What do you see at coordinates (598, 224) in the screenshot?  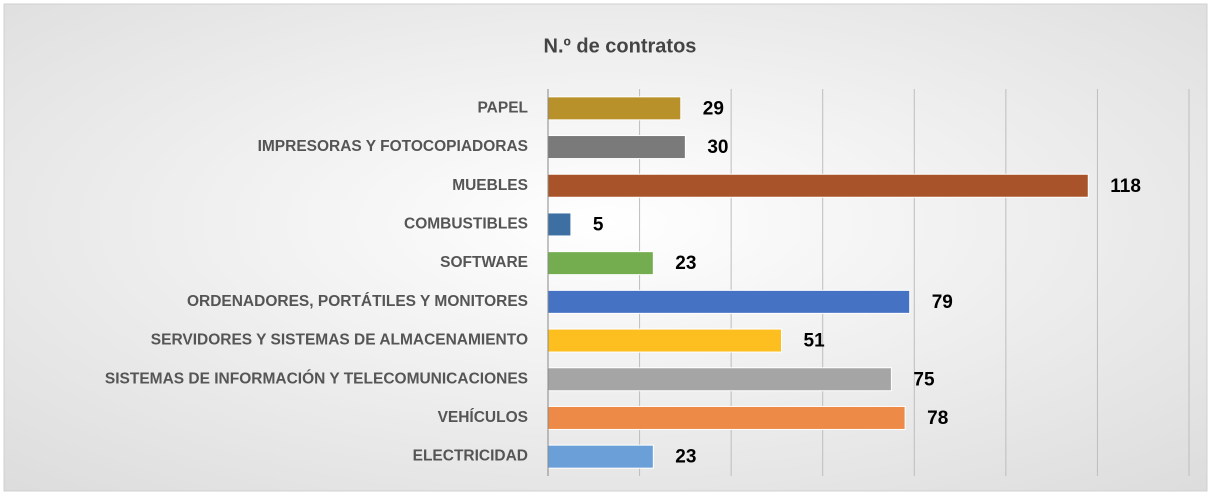 I see `data-label: 5` at bounding box center [598, 224].